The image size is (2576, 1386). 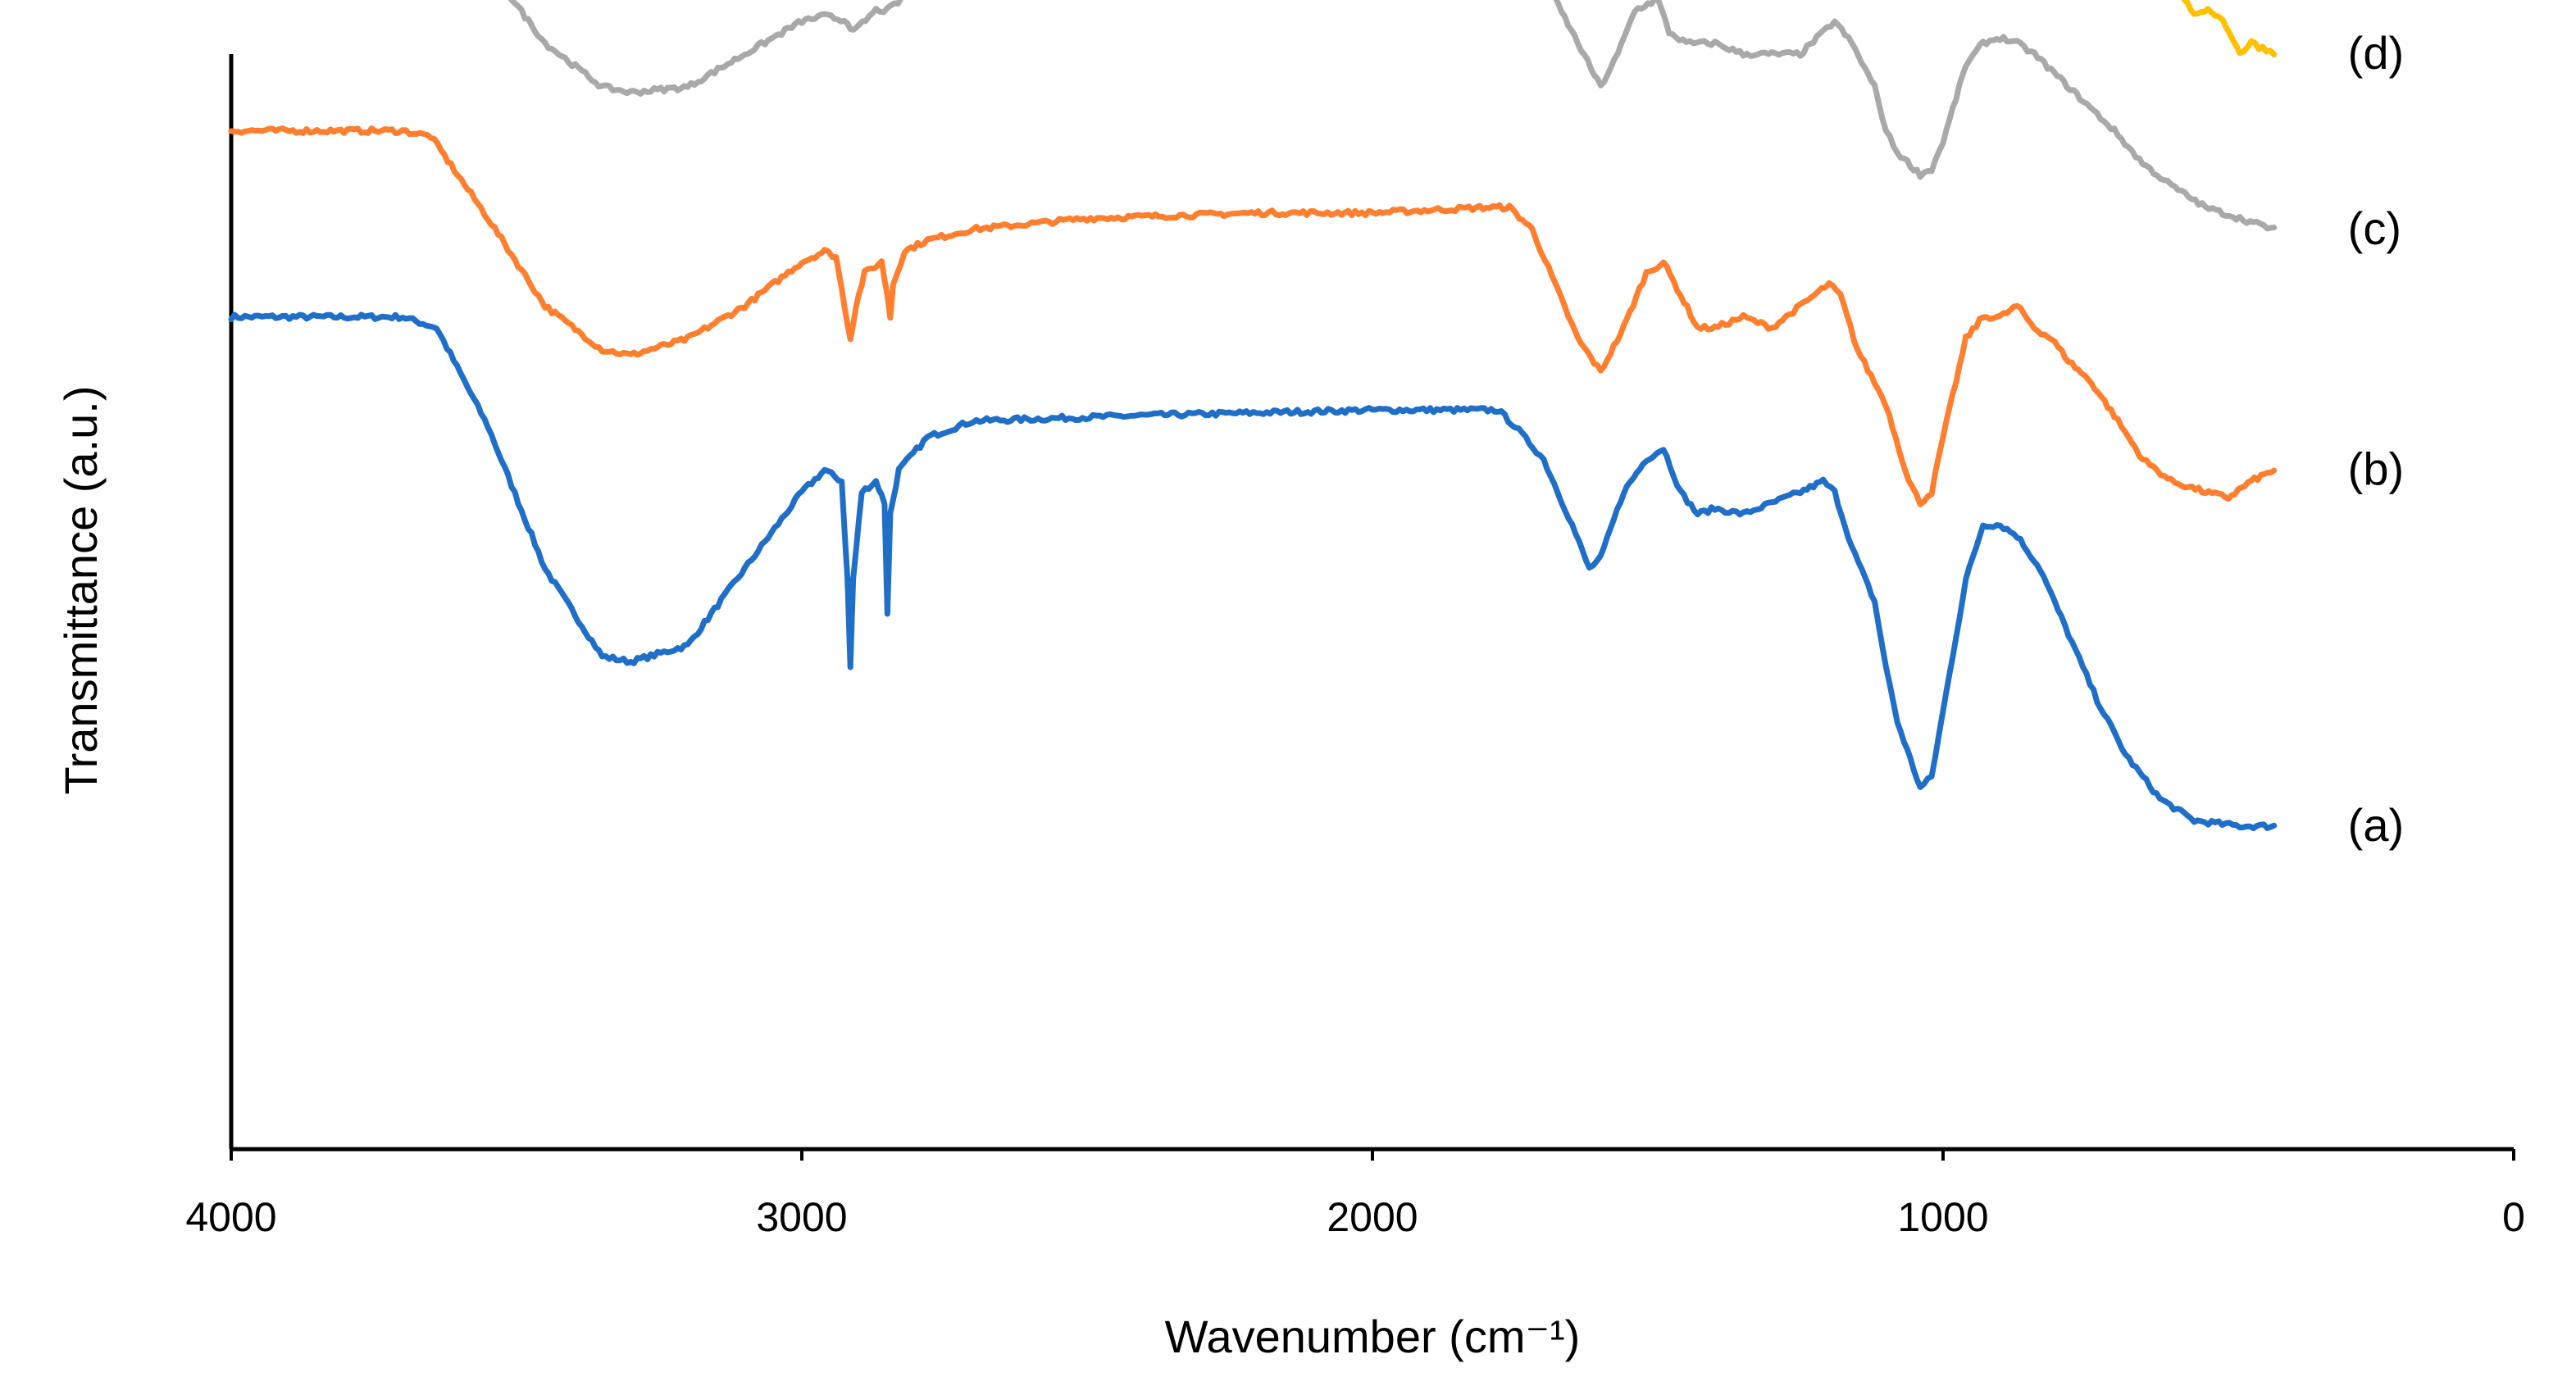 What do you see at coordinates (802, 1217) in the screenshot?
I see `x-tick-label-3000: 3000` at bounding box center [802, 1217].